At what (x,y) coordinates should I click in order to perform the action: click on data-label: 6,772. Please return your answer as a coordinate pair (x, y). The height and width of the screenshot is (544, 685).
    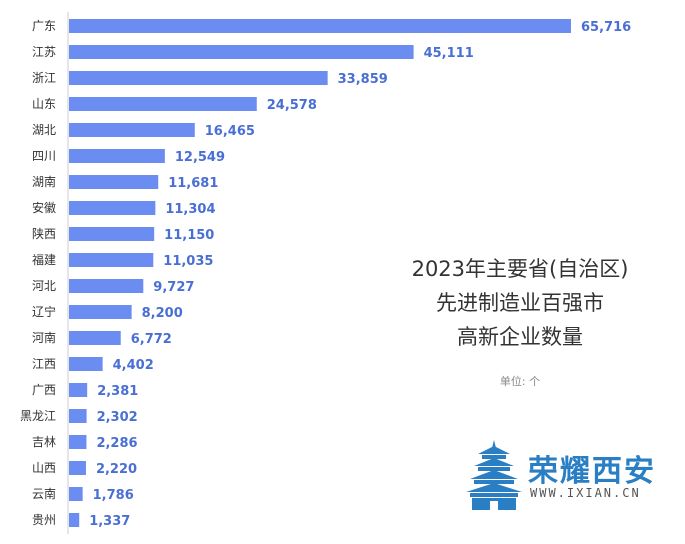
    Looking at the image, I should click on (151, 339).